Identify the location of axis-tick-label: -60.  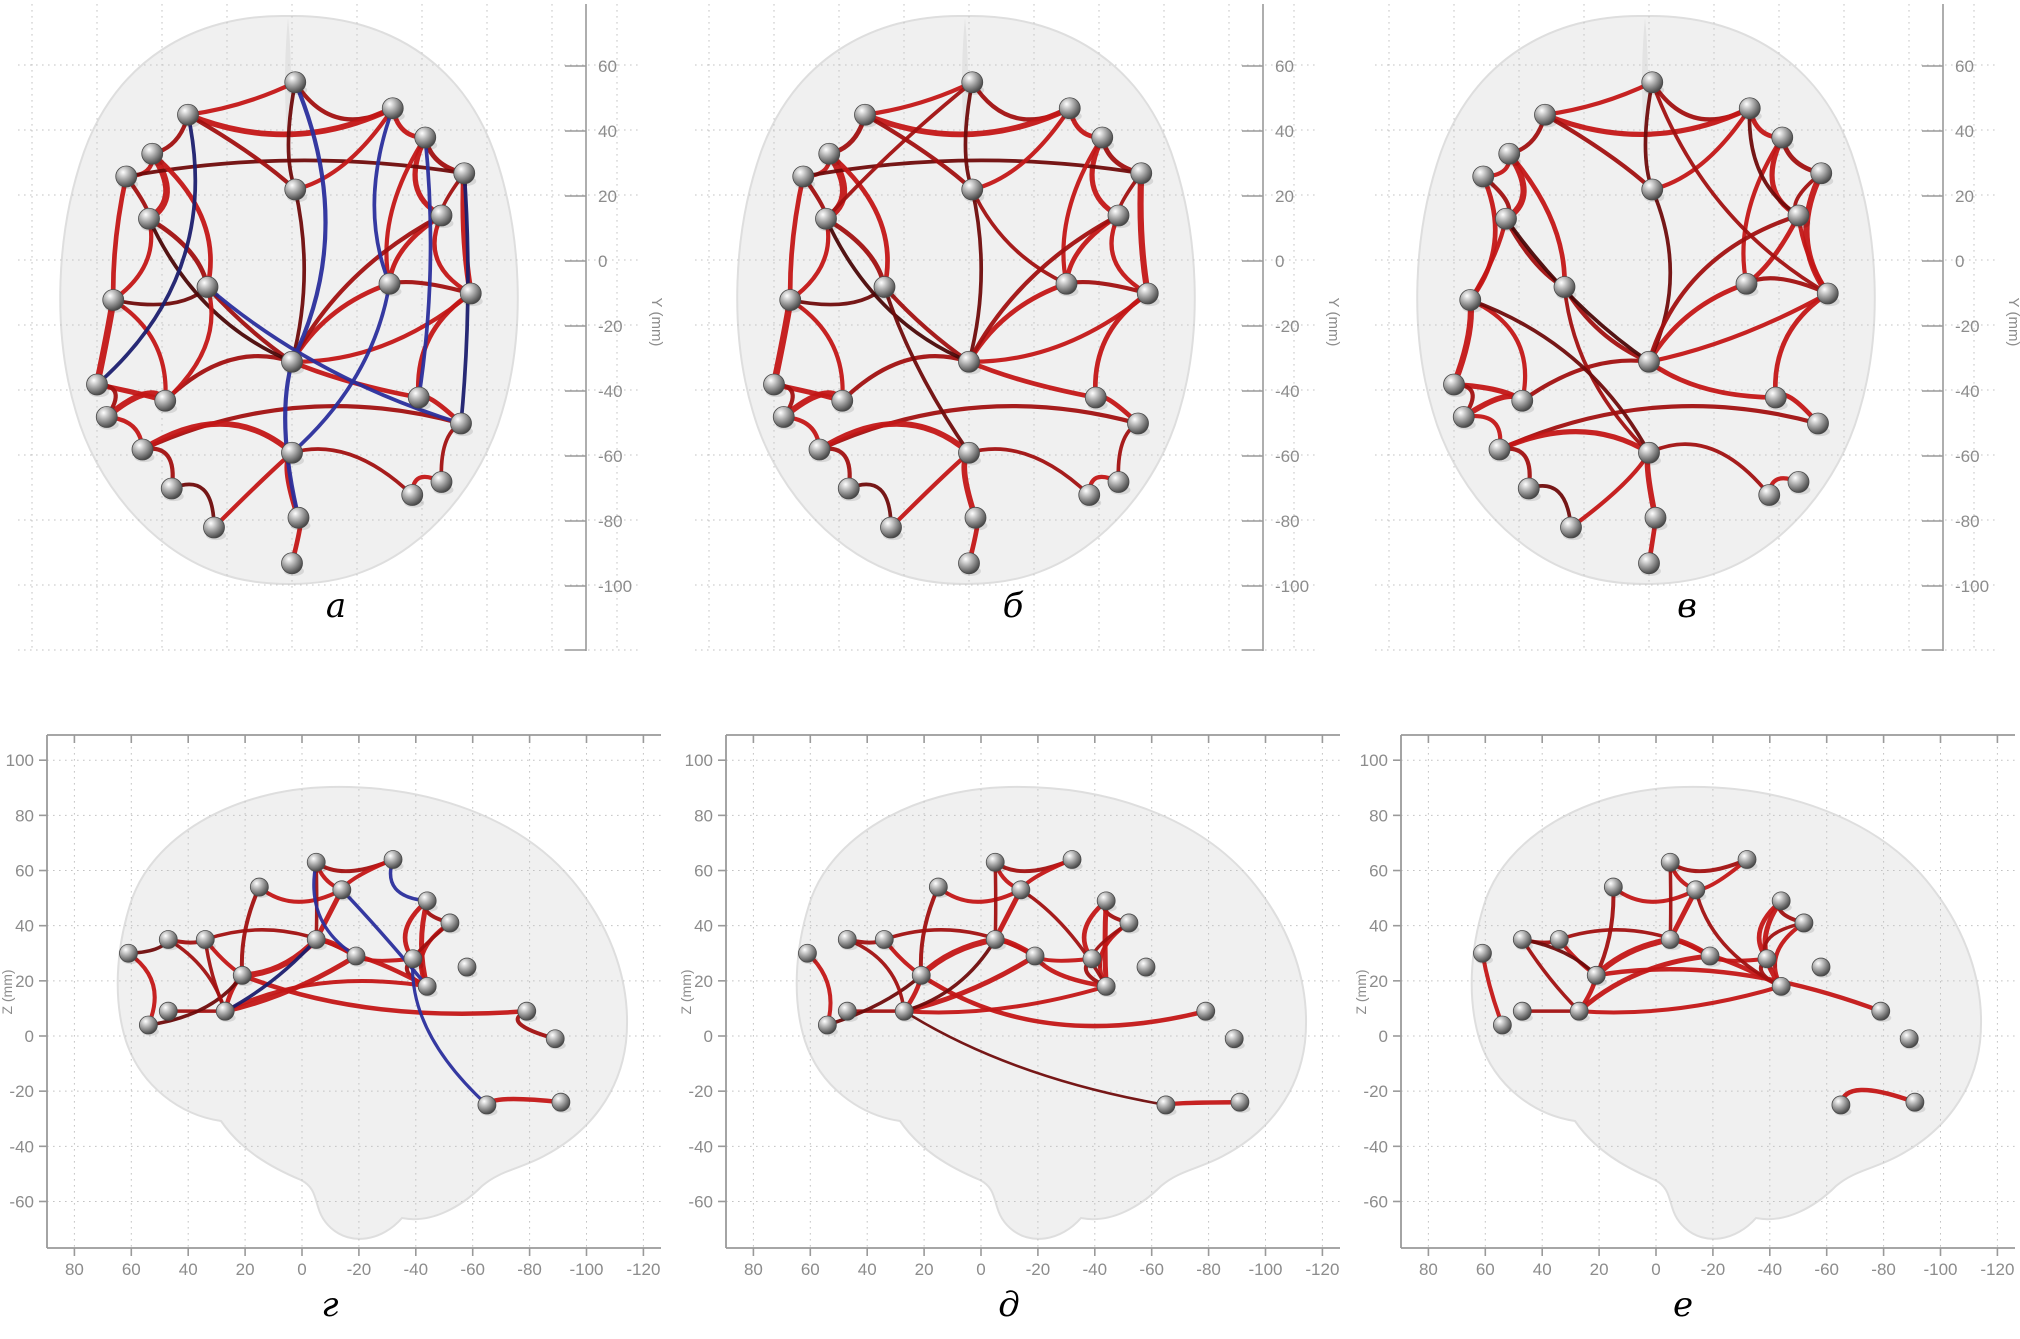
(700, 1201).